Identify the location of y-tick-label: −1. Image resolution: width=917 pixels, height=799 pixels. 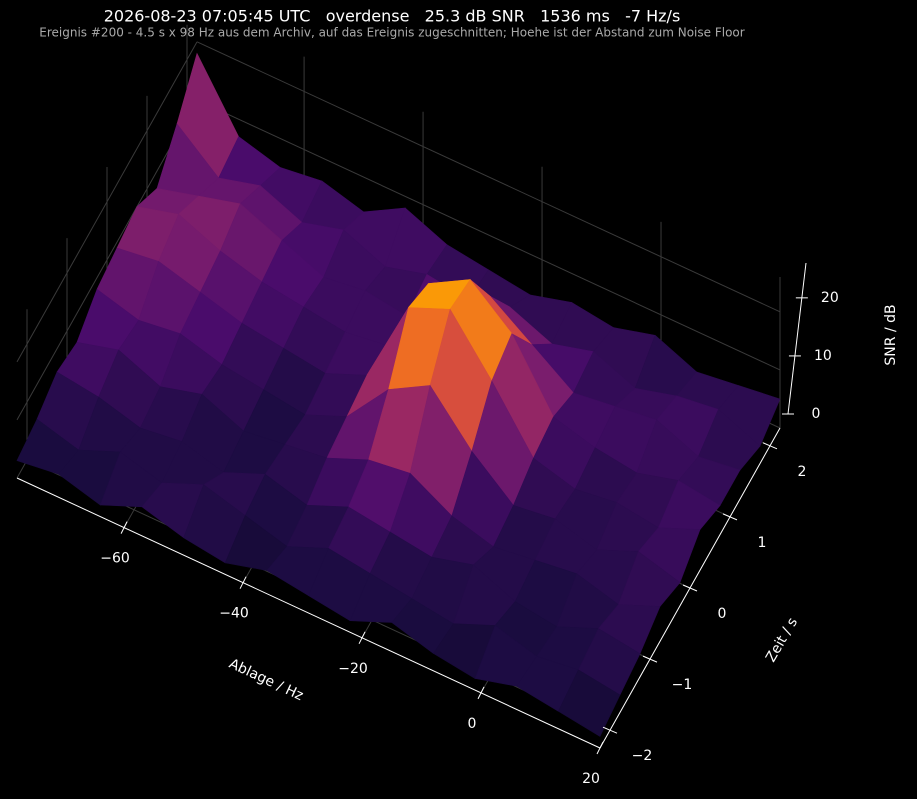
(682, 685).